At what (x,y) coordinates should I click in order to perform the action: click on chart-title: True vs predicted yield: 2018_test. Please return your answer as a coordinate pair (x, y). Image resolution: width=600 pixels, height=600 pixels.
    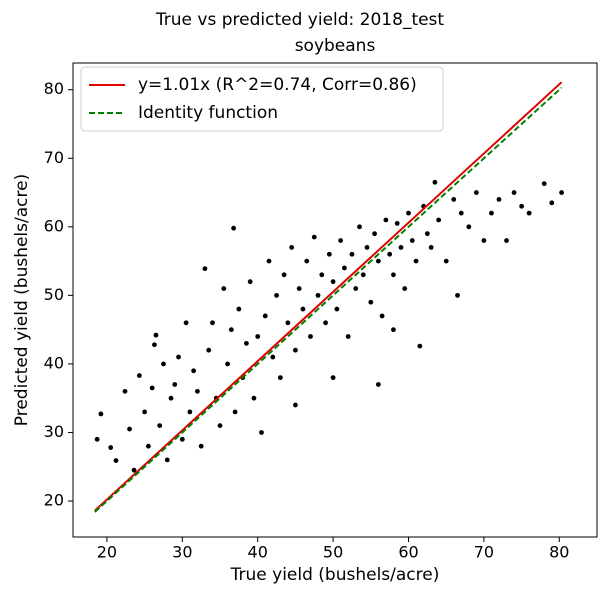
    Looking at the image, I should click on (300, 20).